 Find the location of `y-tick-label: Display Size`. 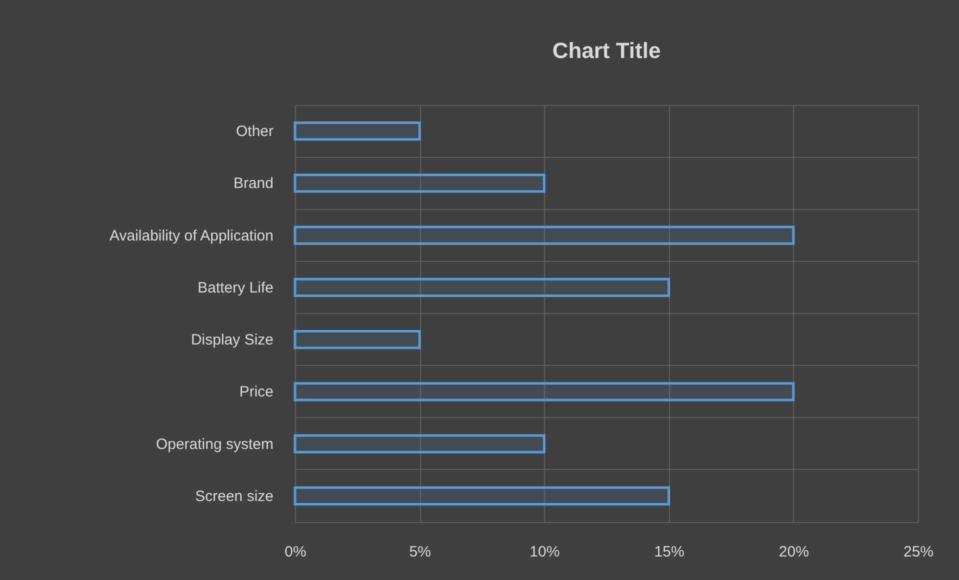

y-tick-label: Display Size is located at coordinates (232, 340).